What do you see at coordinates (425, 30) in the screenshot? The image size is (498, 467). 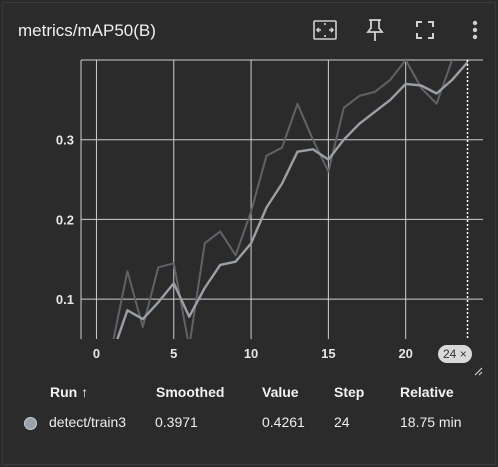 I see `fullscreen-icon` at bounding box center [425, 30].